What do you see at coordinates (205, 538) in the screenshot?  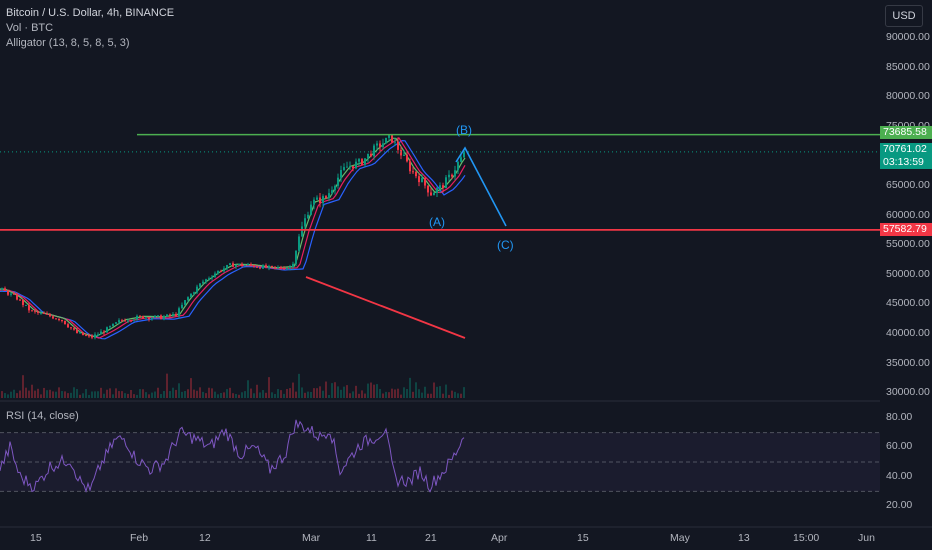 I see `time-axis-label: 12` at bounding box center [205, 538].